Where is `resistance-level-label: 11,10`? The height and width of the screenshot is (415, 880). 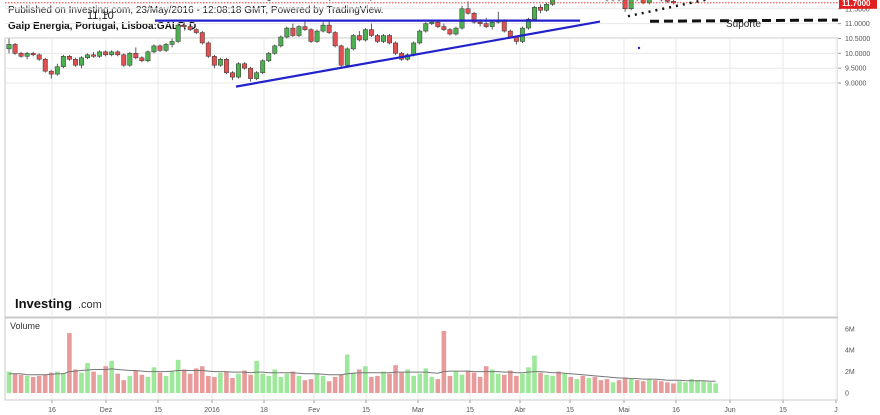 resistance-level-label: 11,10 is located at coordinates (100, 16).